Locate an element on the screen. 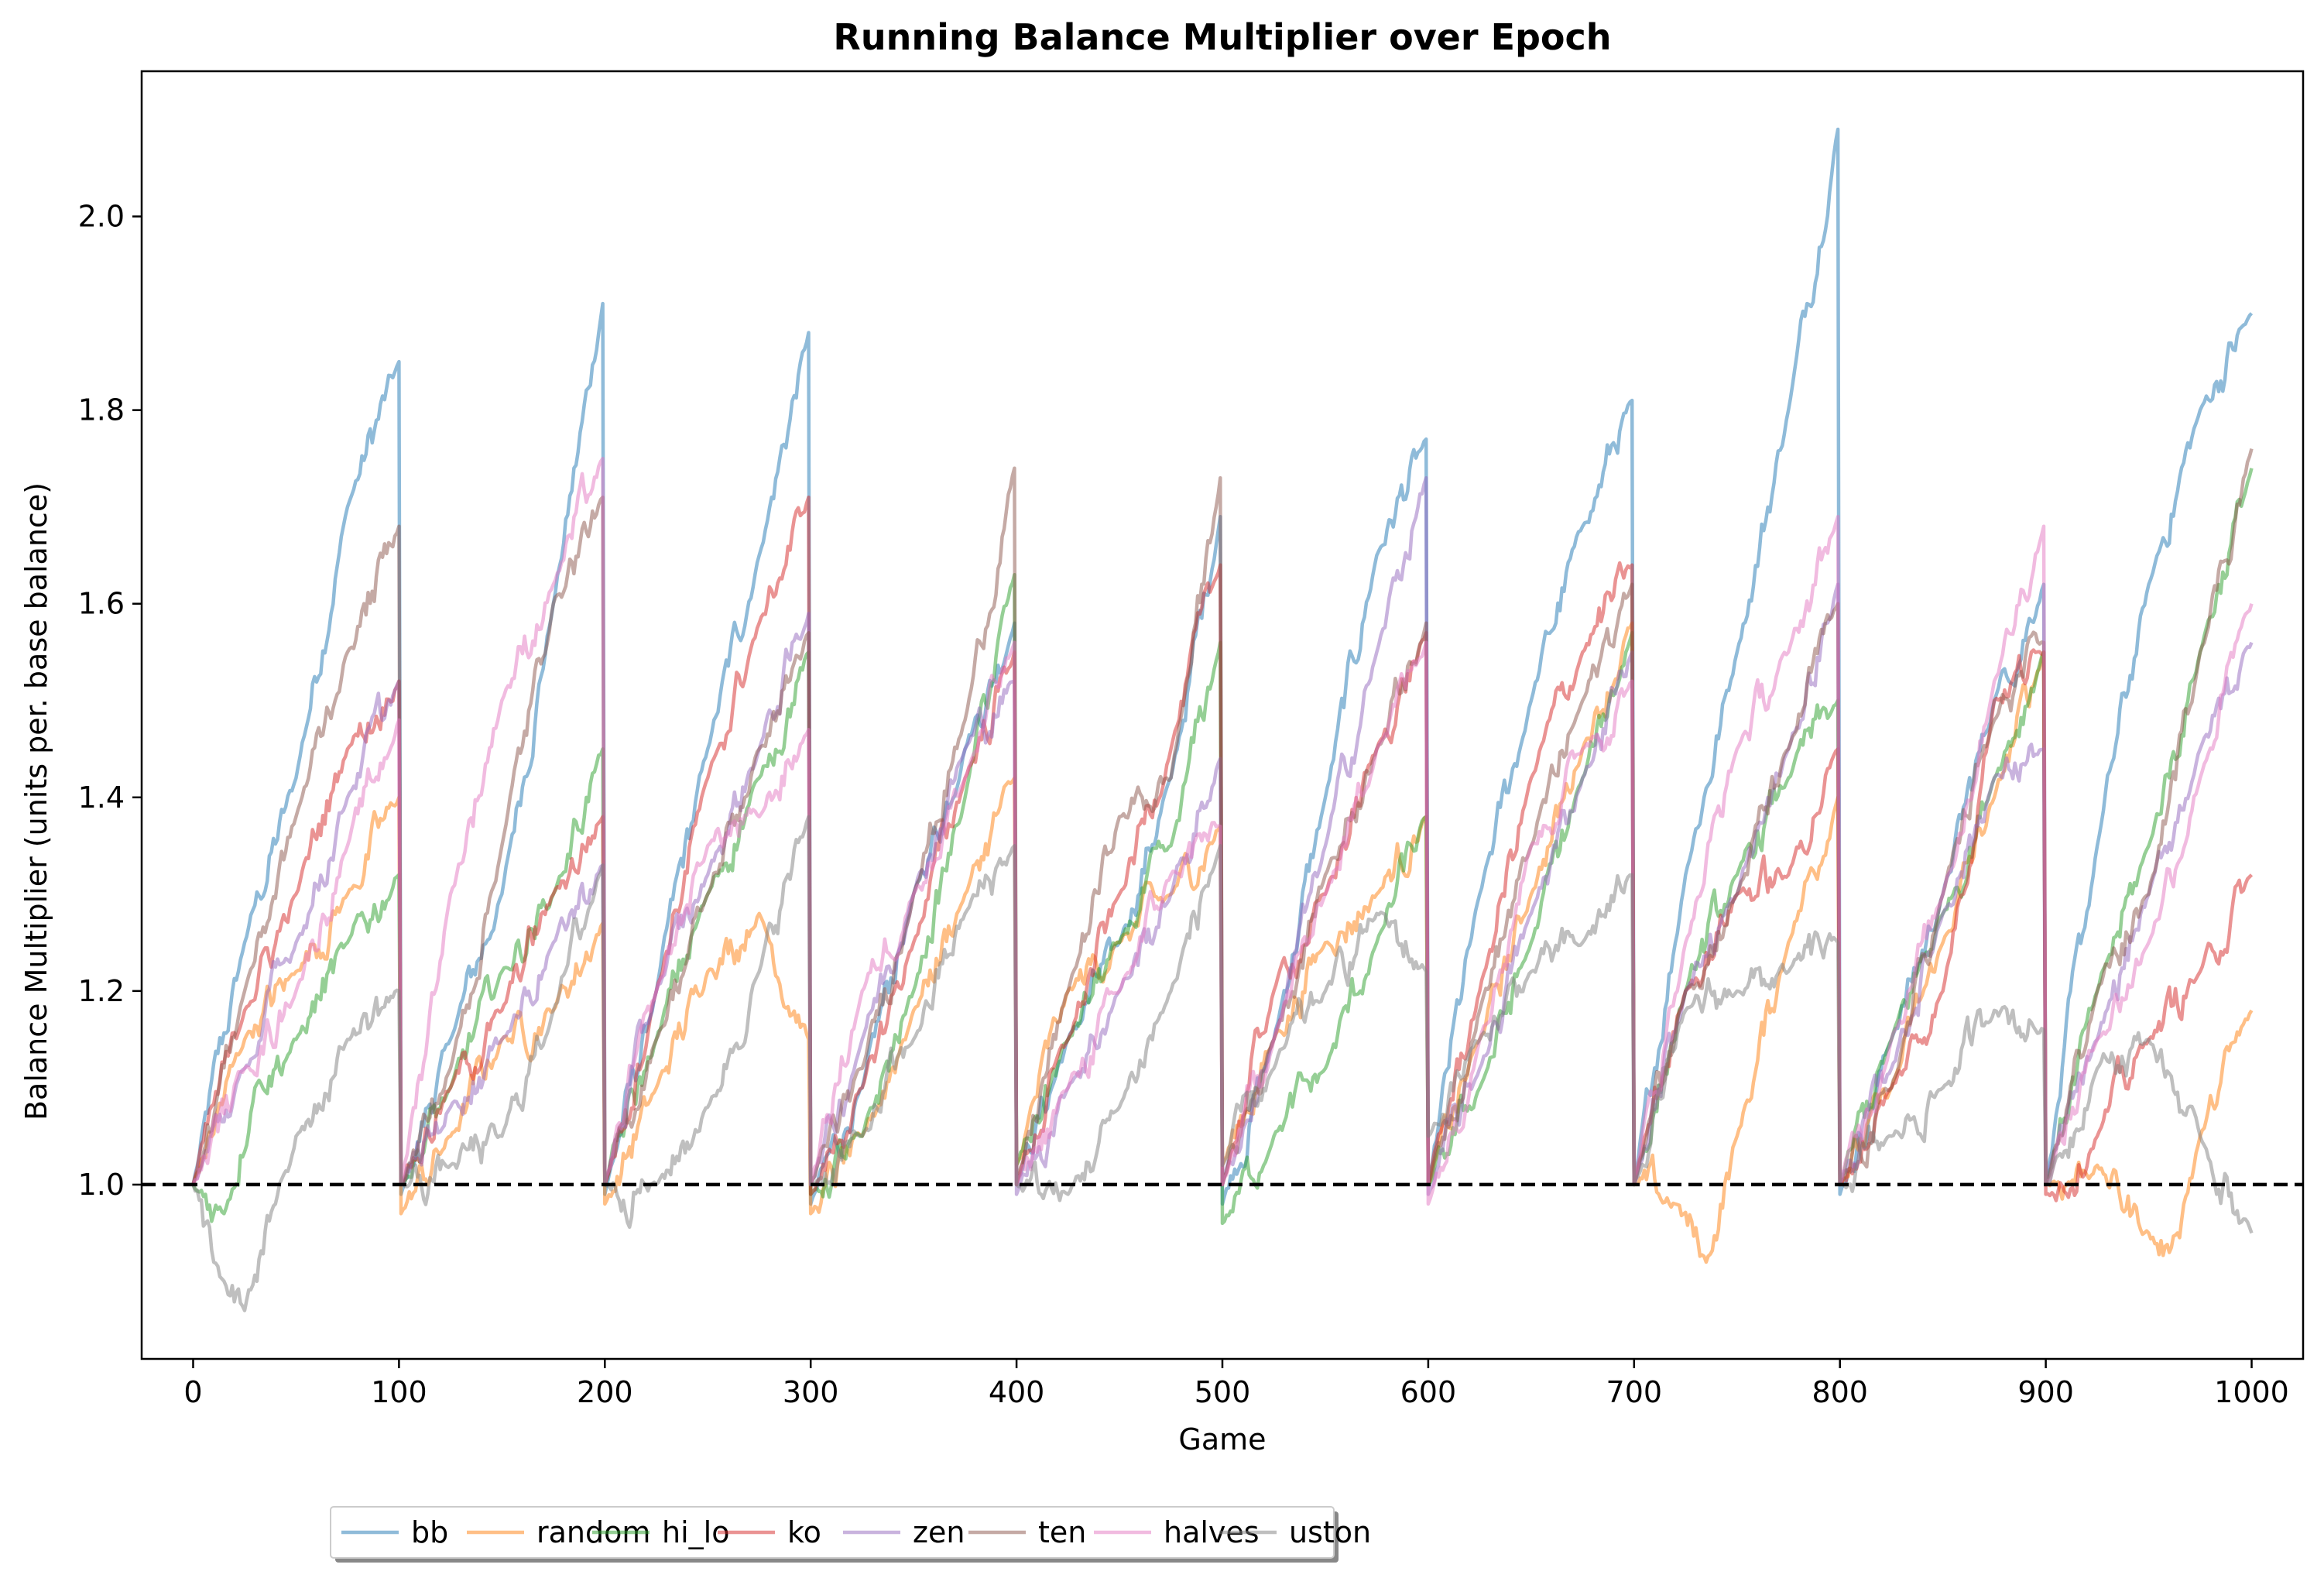 Image resolution: width=2324 pixels, height=1585 pixels. y-tick-label: 1.4 is located at coordinates (101, 797).